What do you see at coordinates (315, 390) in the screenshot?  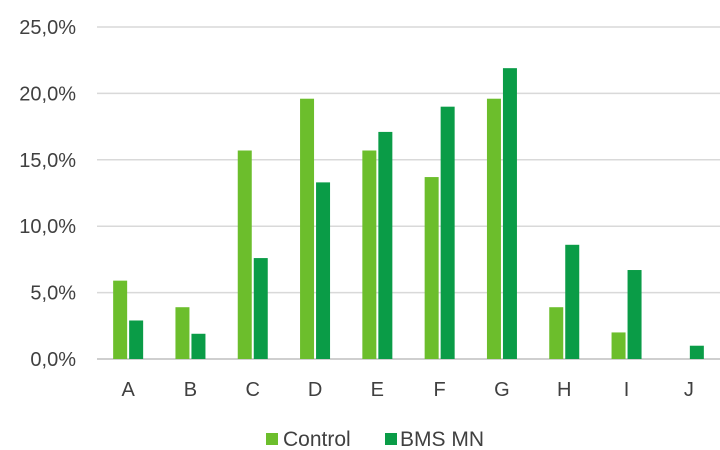 I see `x-tick-label: D` at bounding box center [315, 390].